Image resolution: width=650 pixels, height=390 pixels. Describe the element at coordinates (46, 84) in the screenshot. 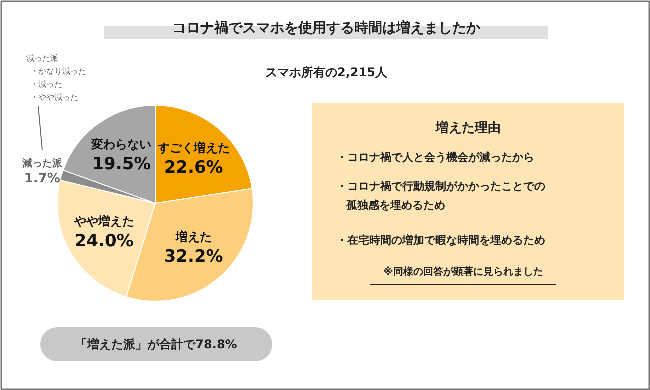

I see `text: ・減った` at that location.